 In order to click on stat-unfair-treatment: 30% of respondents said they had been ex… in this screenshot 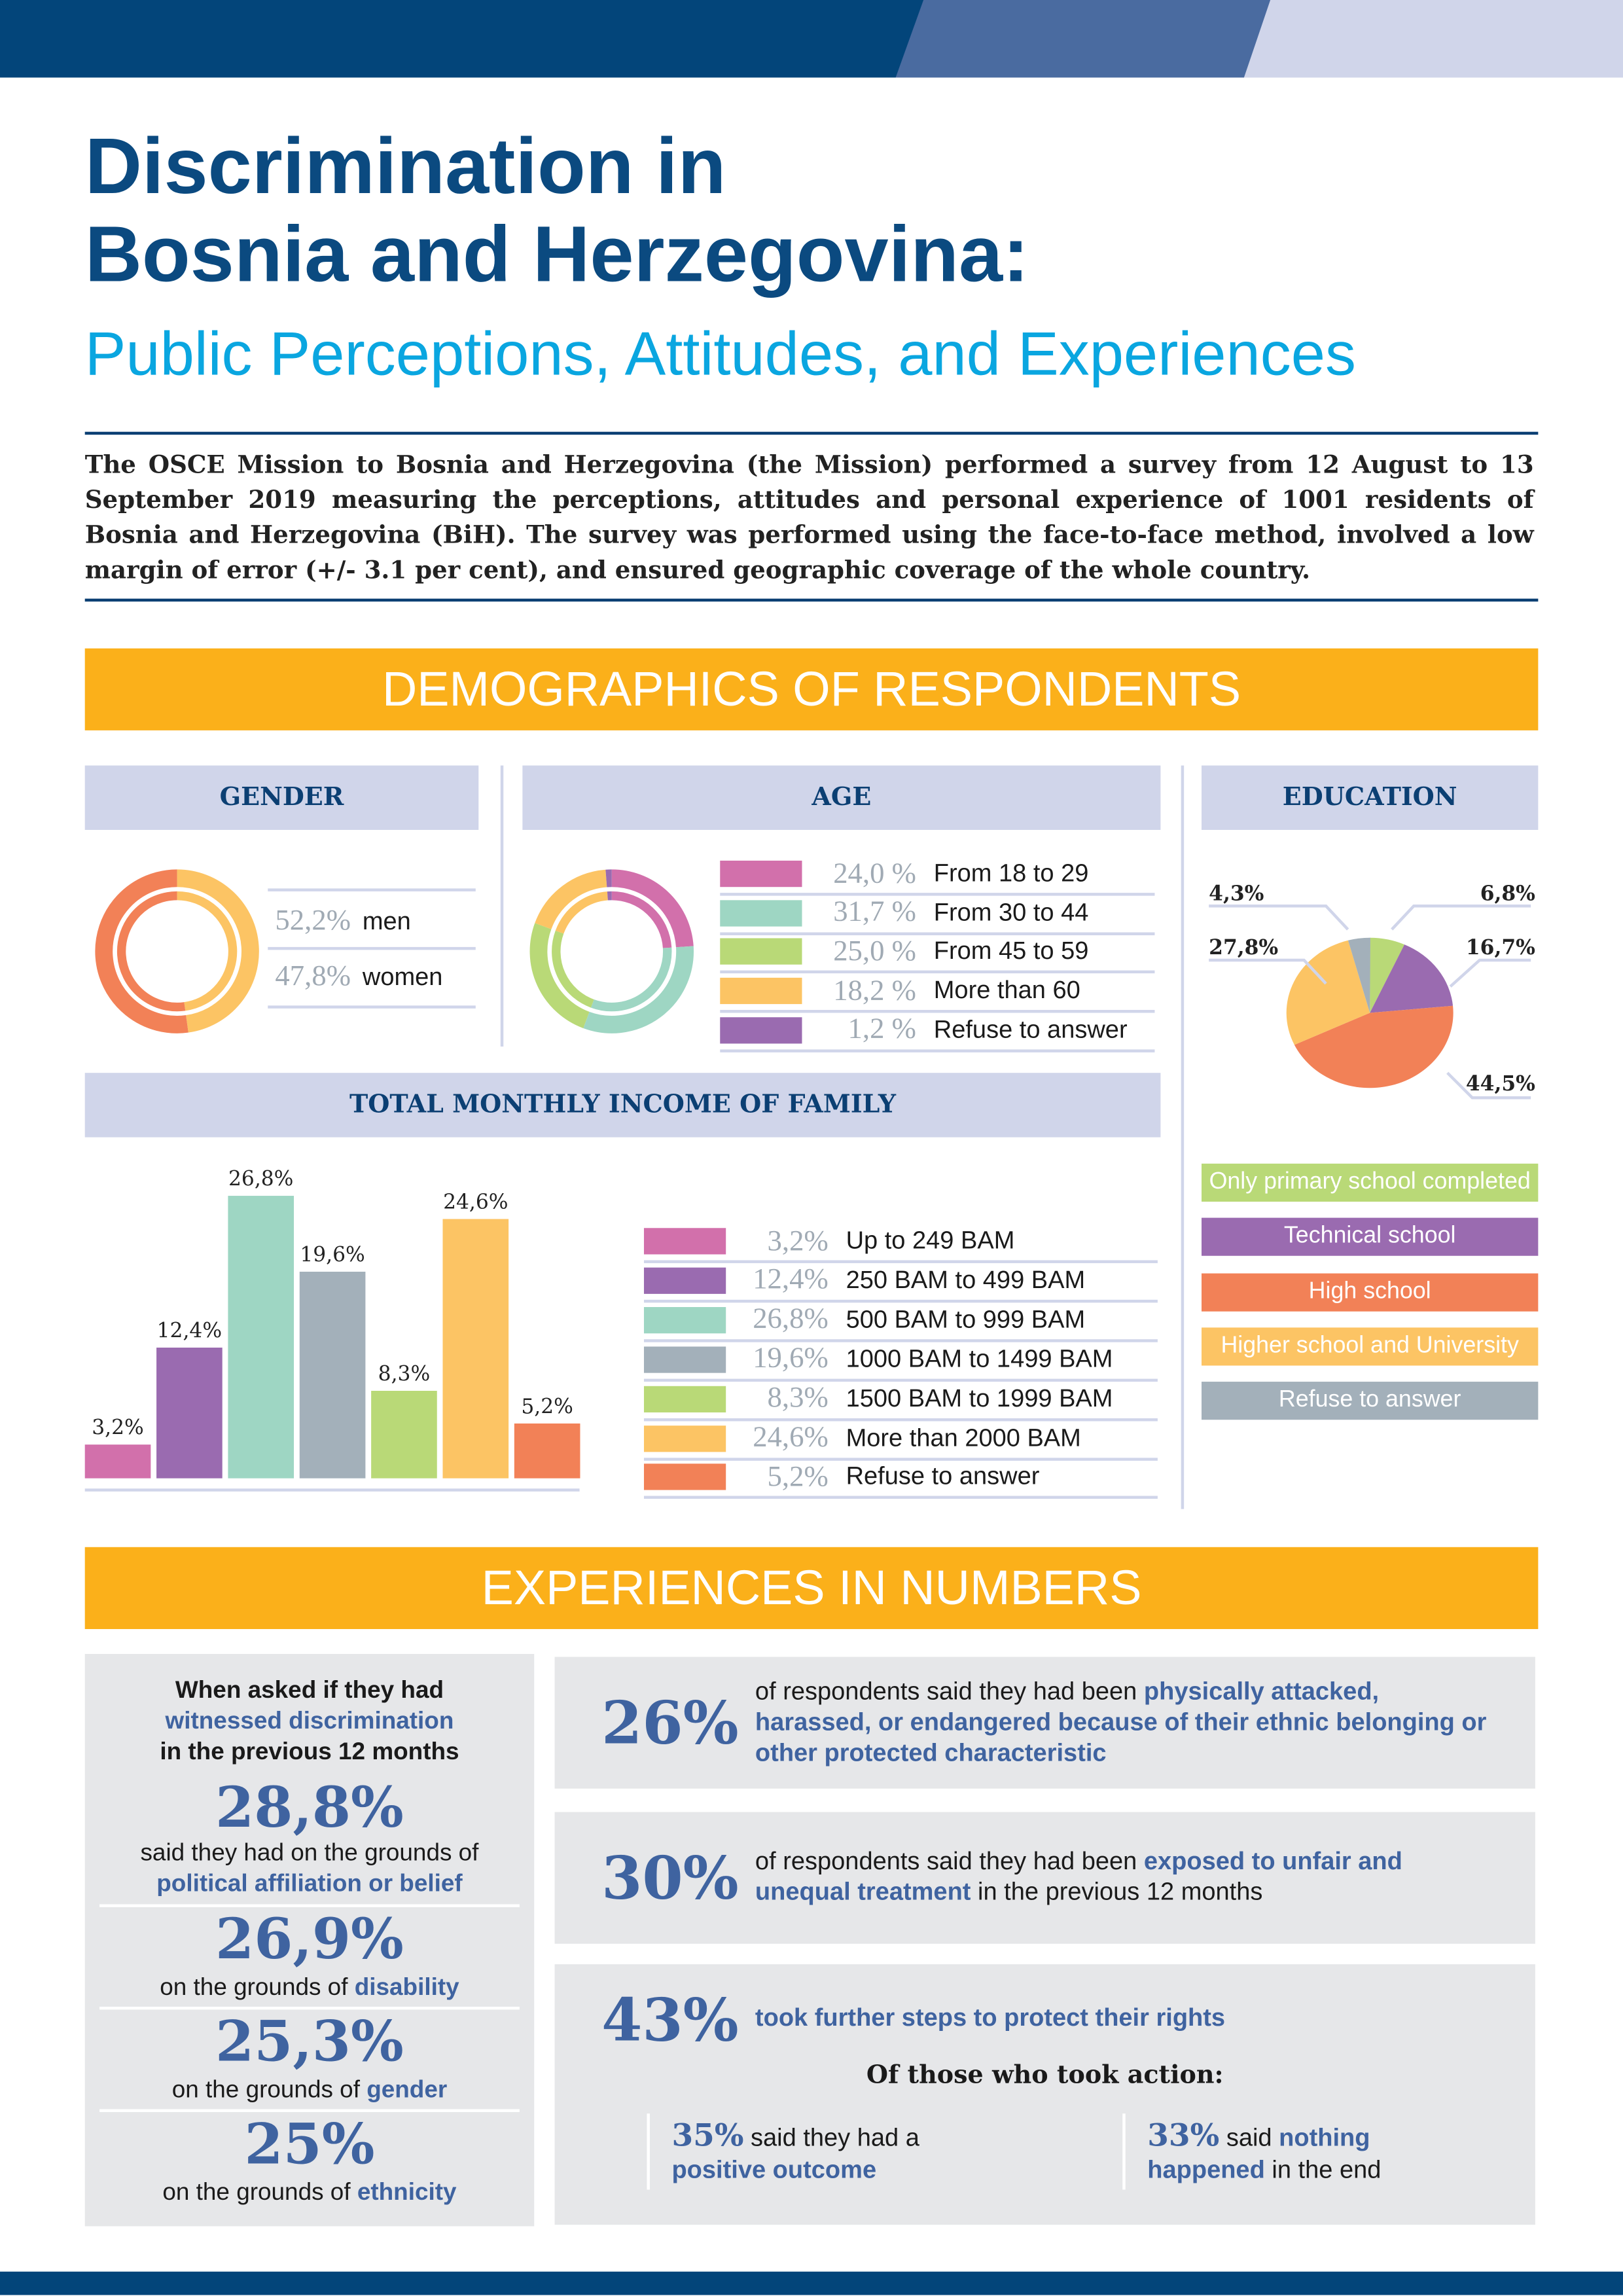, I will do `click(1044, 1878)`.